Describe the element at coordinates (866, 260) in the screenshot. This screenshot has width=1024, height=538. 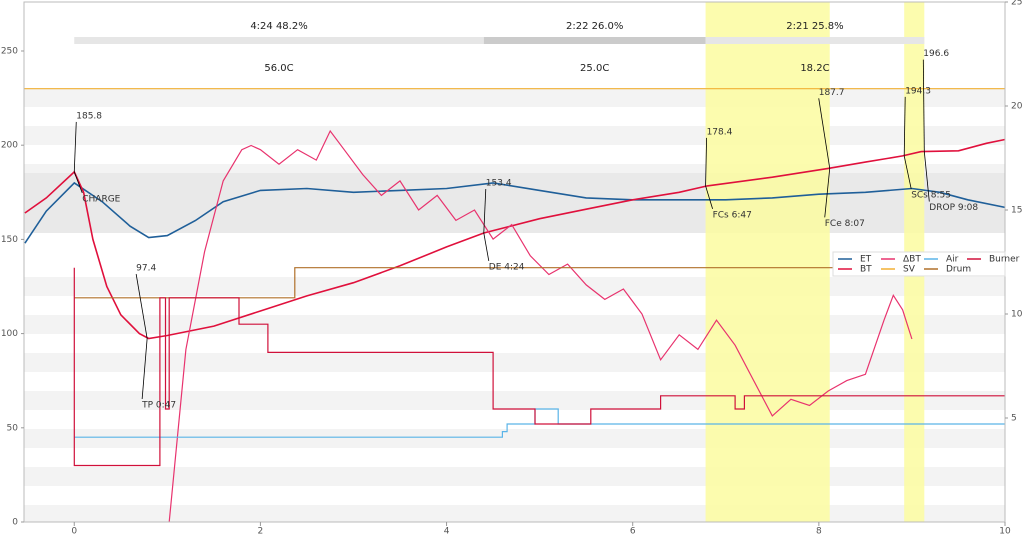
I see `legend-label: ET` at that location.